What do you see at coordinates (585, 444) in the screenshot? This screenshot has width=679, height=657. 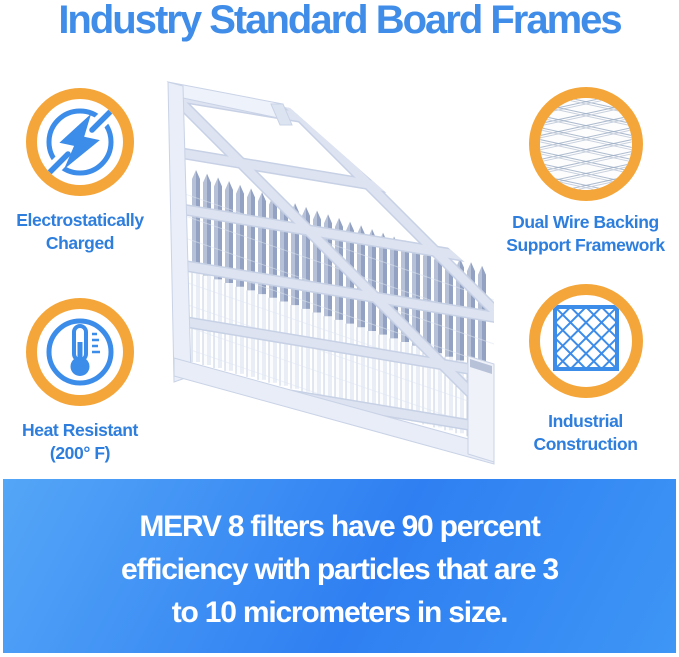 I see `label-line: Construction` at bounding box center [585, 444].